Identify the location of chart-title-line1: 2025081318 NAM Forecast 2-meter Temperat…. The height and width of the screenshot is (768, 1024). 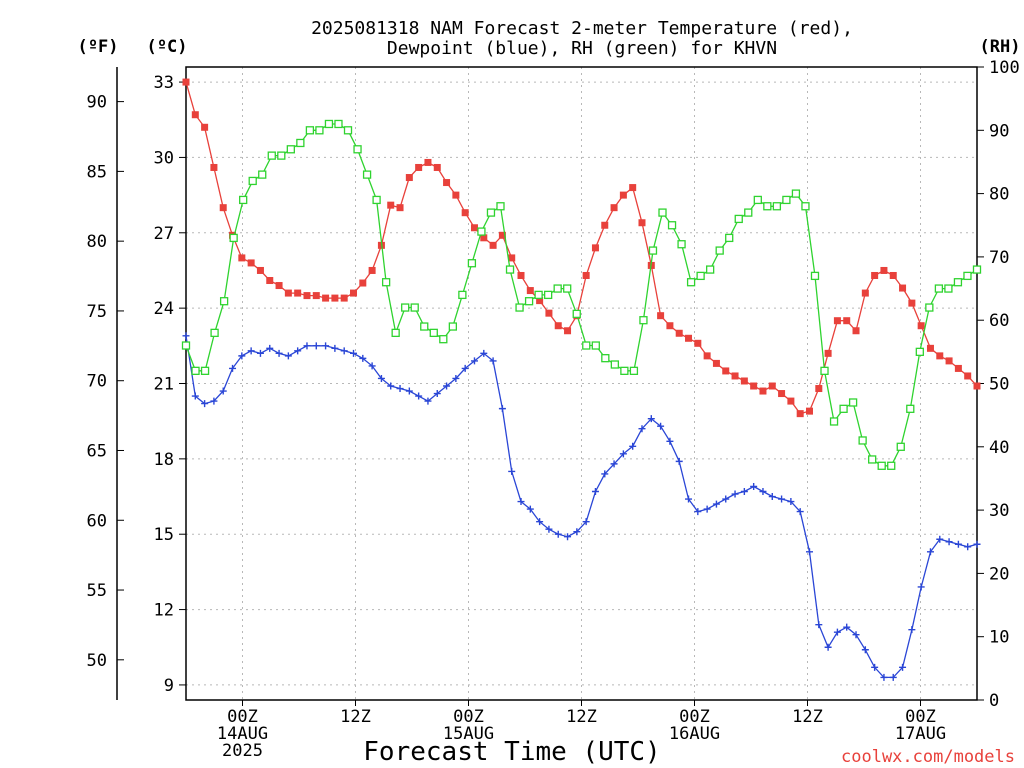
(582, 28).